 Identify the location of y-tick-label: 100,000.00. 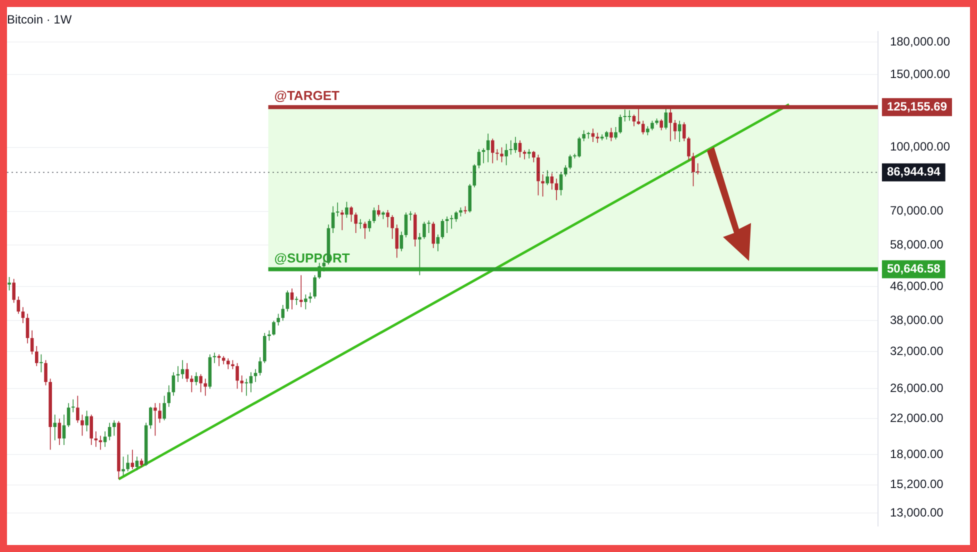
(920, 147).